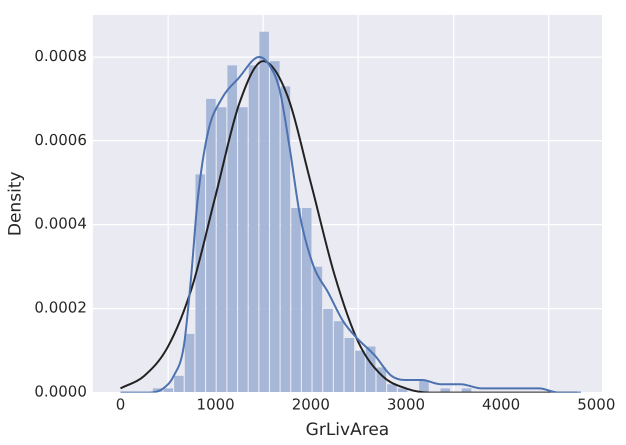  I want to click on x-tick-label: 0, so click(121, 404).